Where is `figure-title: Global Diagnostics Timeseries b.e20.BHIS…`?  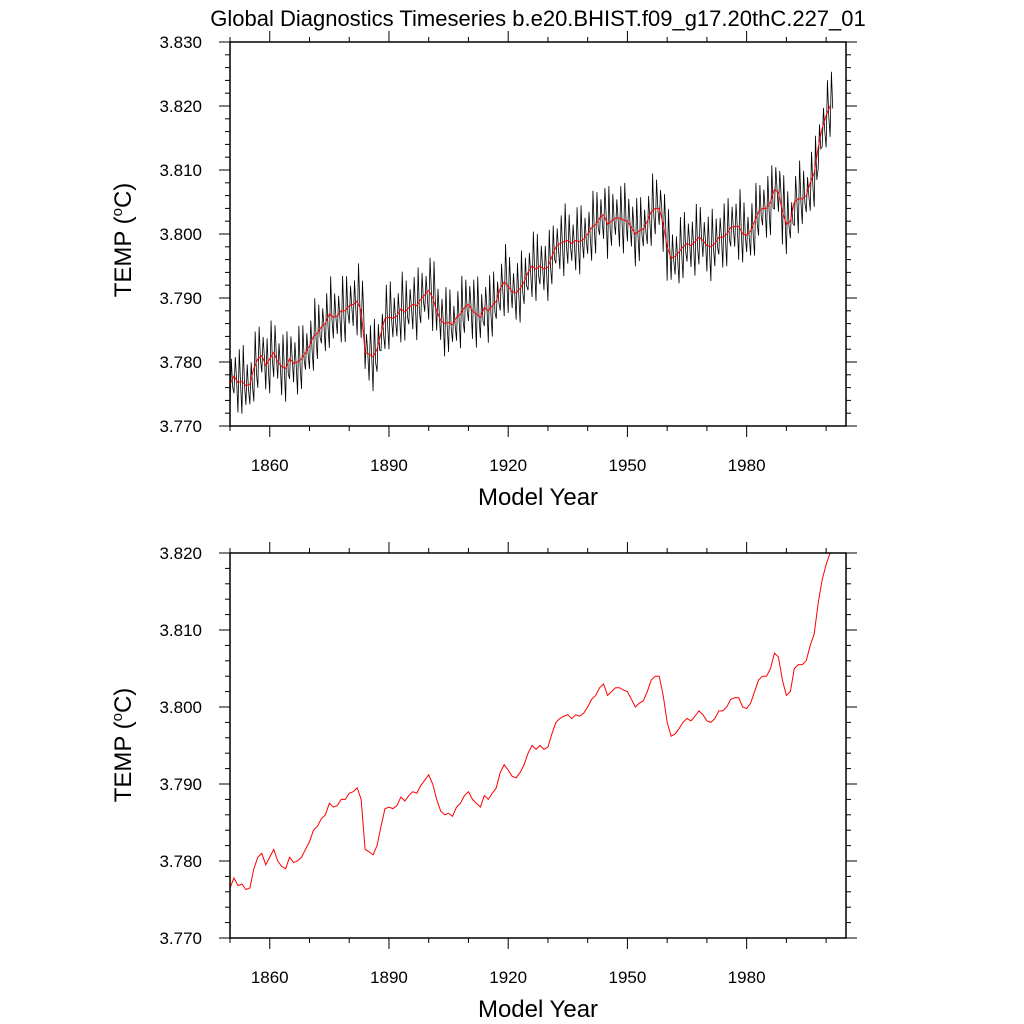
figure-title: Global Diagnostics Timeseries b.e20.BHIS… is located at coordinates (538, 18).